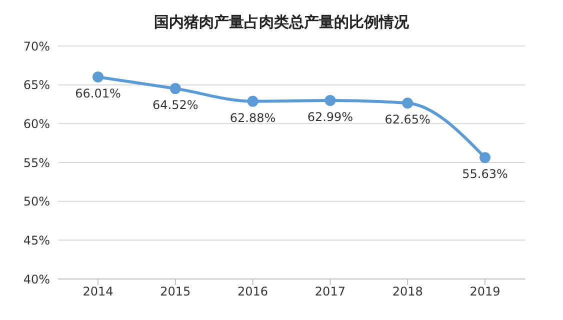  What do you see at coordinates (253, 117) in the screenshot?
I see `data-label: 62.88%` at bounding box center [253, 117].